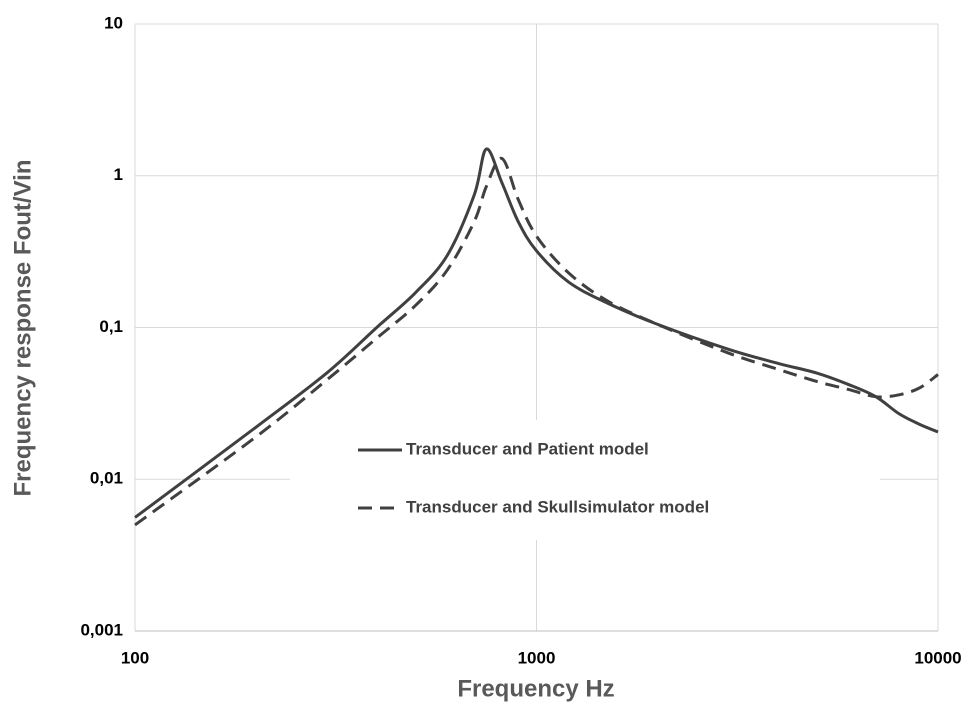  I want to click on y-tick-label: 1, so click(118, 174).